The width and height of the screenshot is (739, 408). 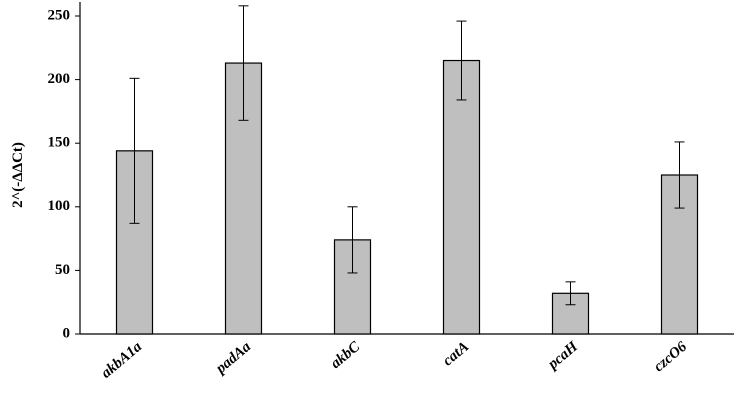 I want to click on y-tick-label: 100, so click(x=59, y=206).